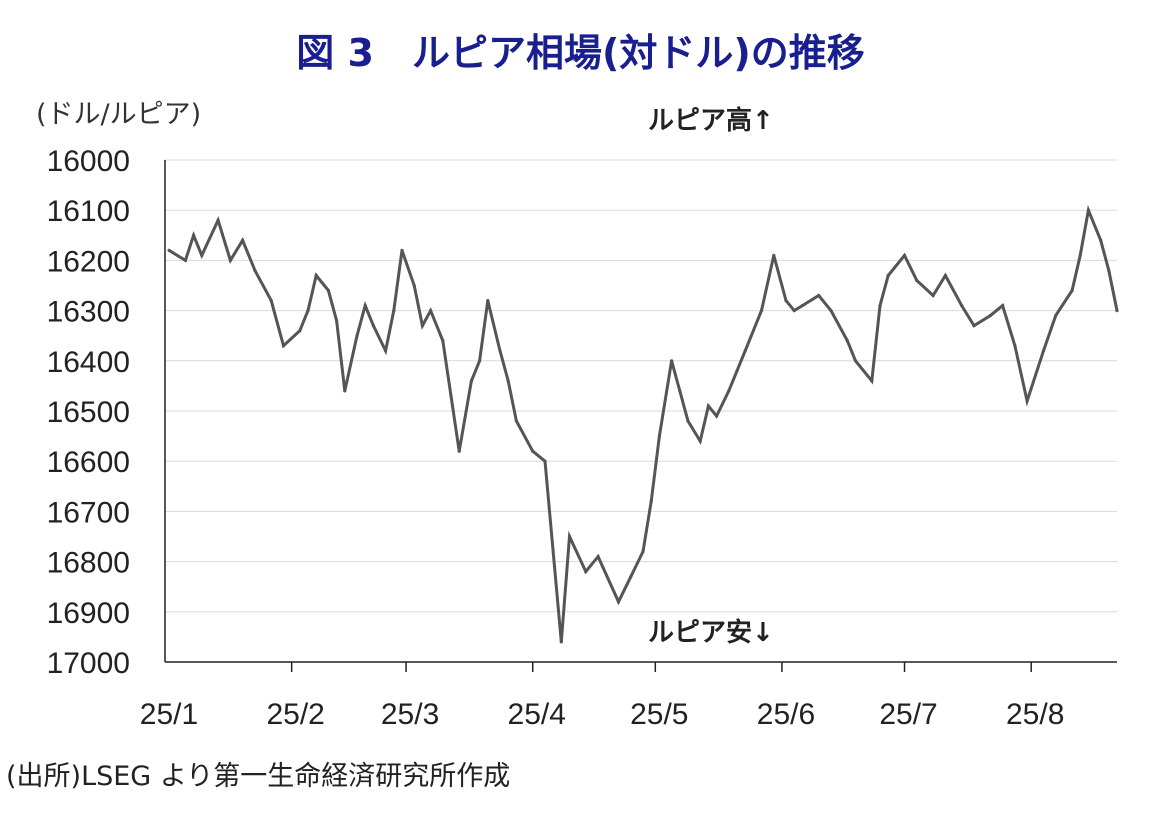 The image size is (1161, 816). What do you see at coordinates (295, 714) in the screenshot?
I see `x-tick-label: 25/2` at bounding box center [295, 714].